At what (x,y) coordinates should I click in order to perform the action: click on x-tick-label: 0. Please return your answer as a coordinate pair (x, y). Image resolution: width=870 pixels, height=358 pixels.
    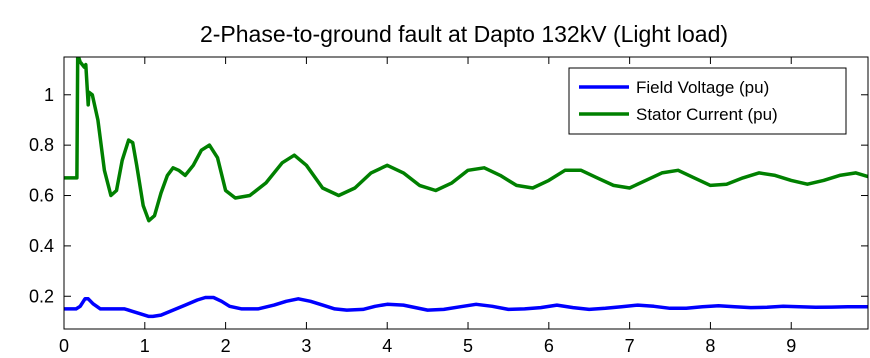
    Looking at the image, I should click on (64, 346).